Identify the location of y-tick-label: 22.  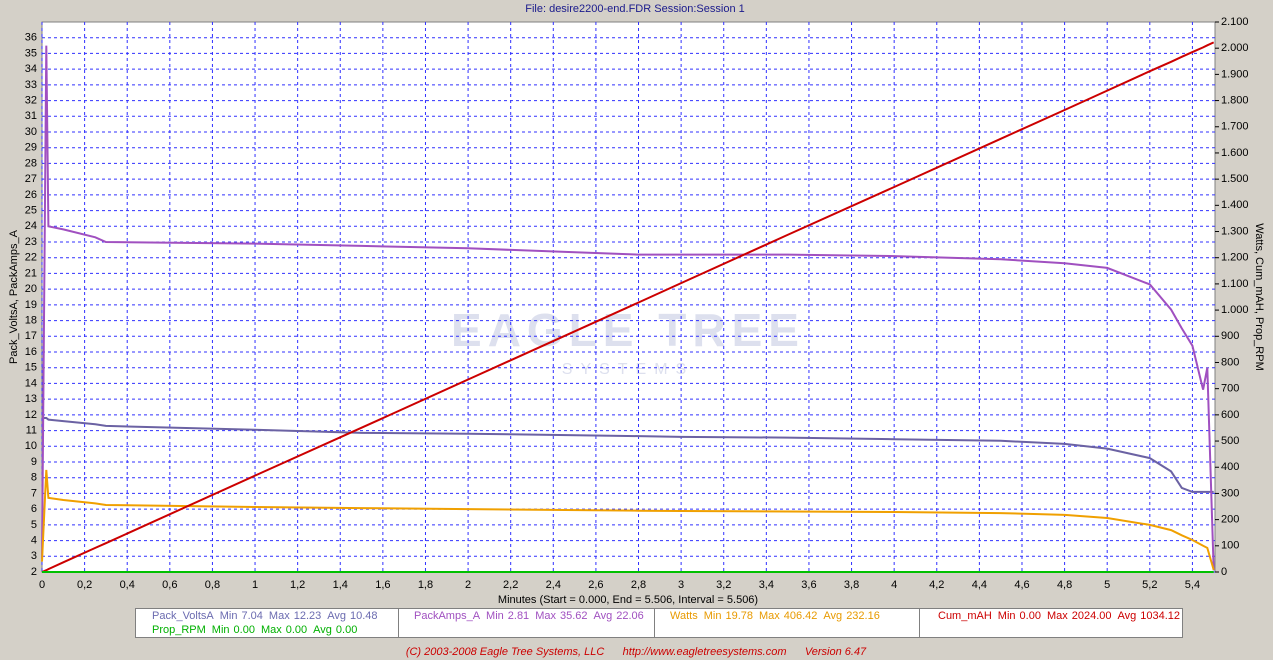
(31, 258).